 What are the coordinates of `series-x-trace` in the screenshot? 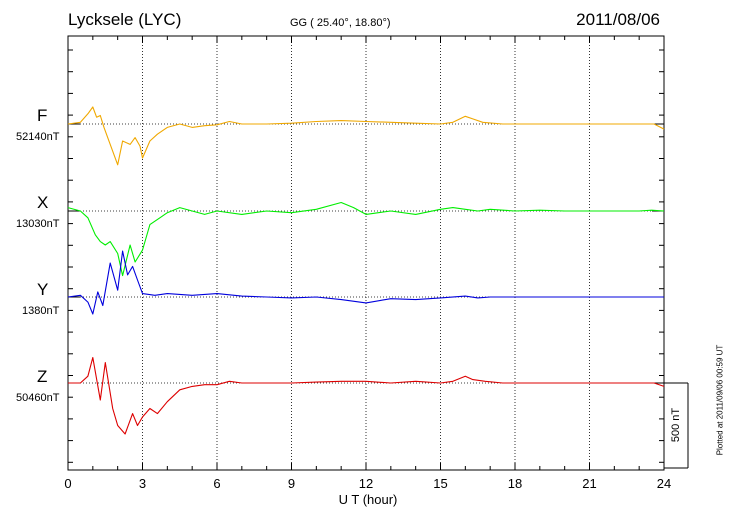 It's located at (366, 239).